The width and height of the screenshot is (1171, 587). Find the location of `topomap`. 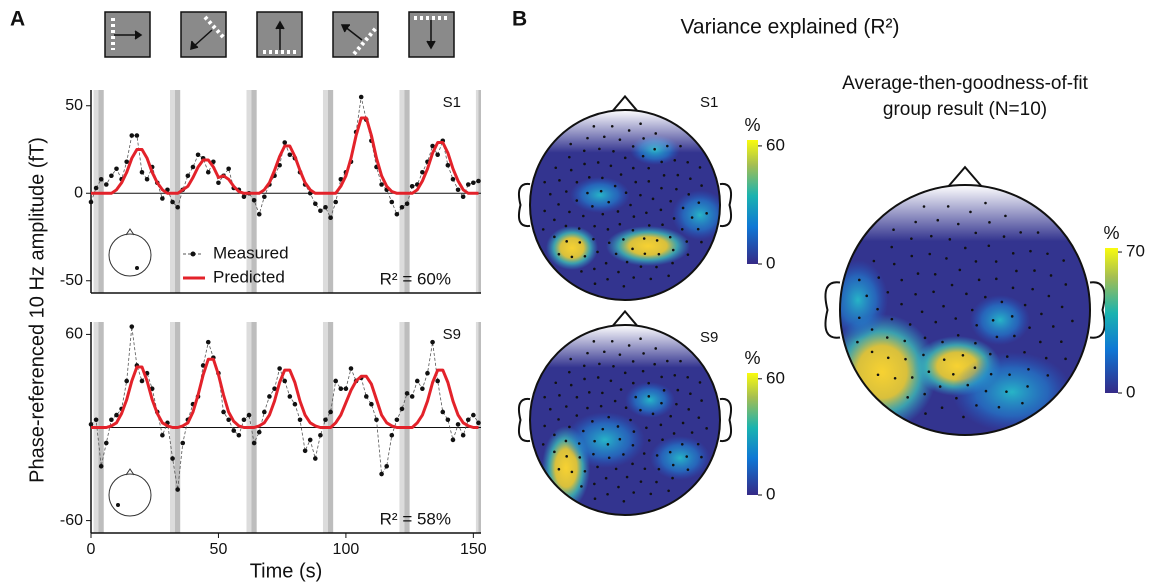

topomap is located at coordinates (965, 300).